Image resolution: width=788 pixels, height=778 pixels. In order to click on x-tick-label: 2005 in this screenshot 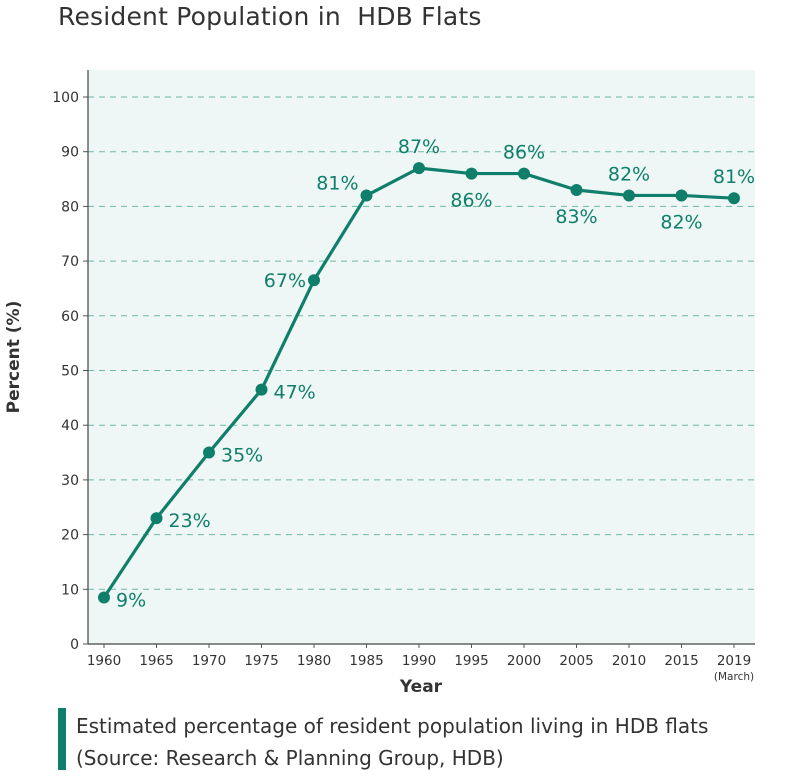, I will do `click(576, 661)`.